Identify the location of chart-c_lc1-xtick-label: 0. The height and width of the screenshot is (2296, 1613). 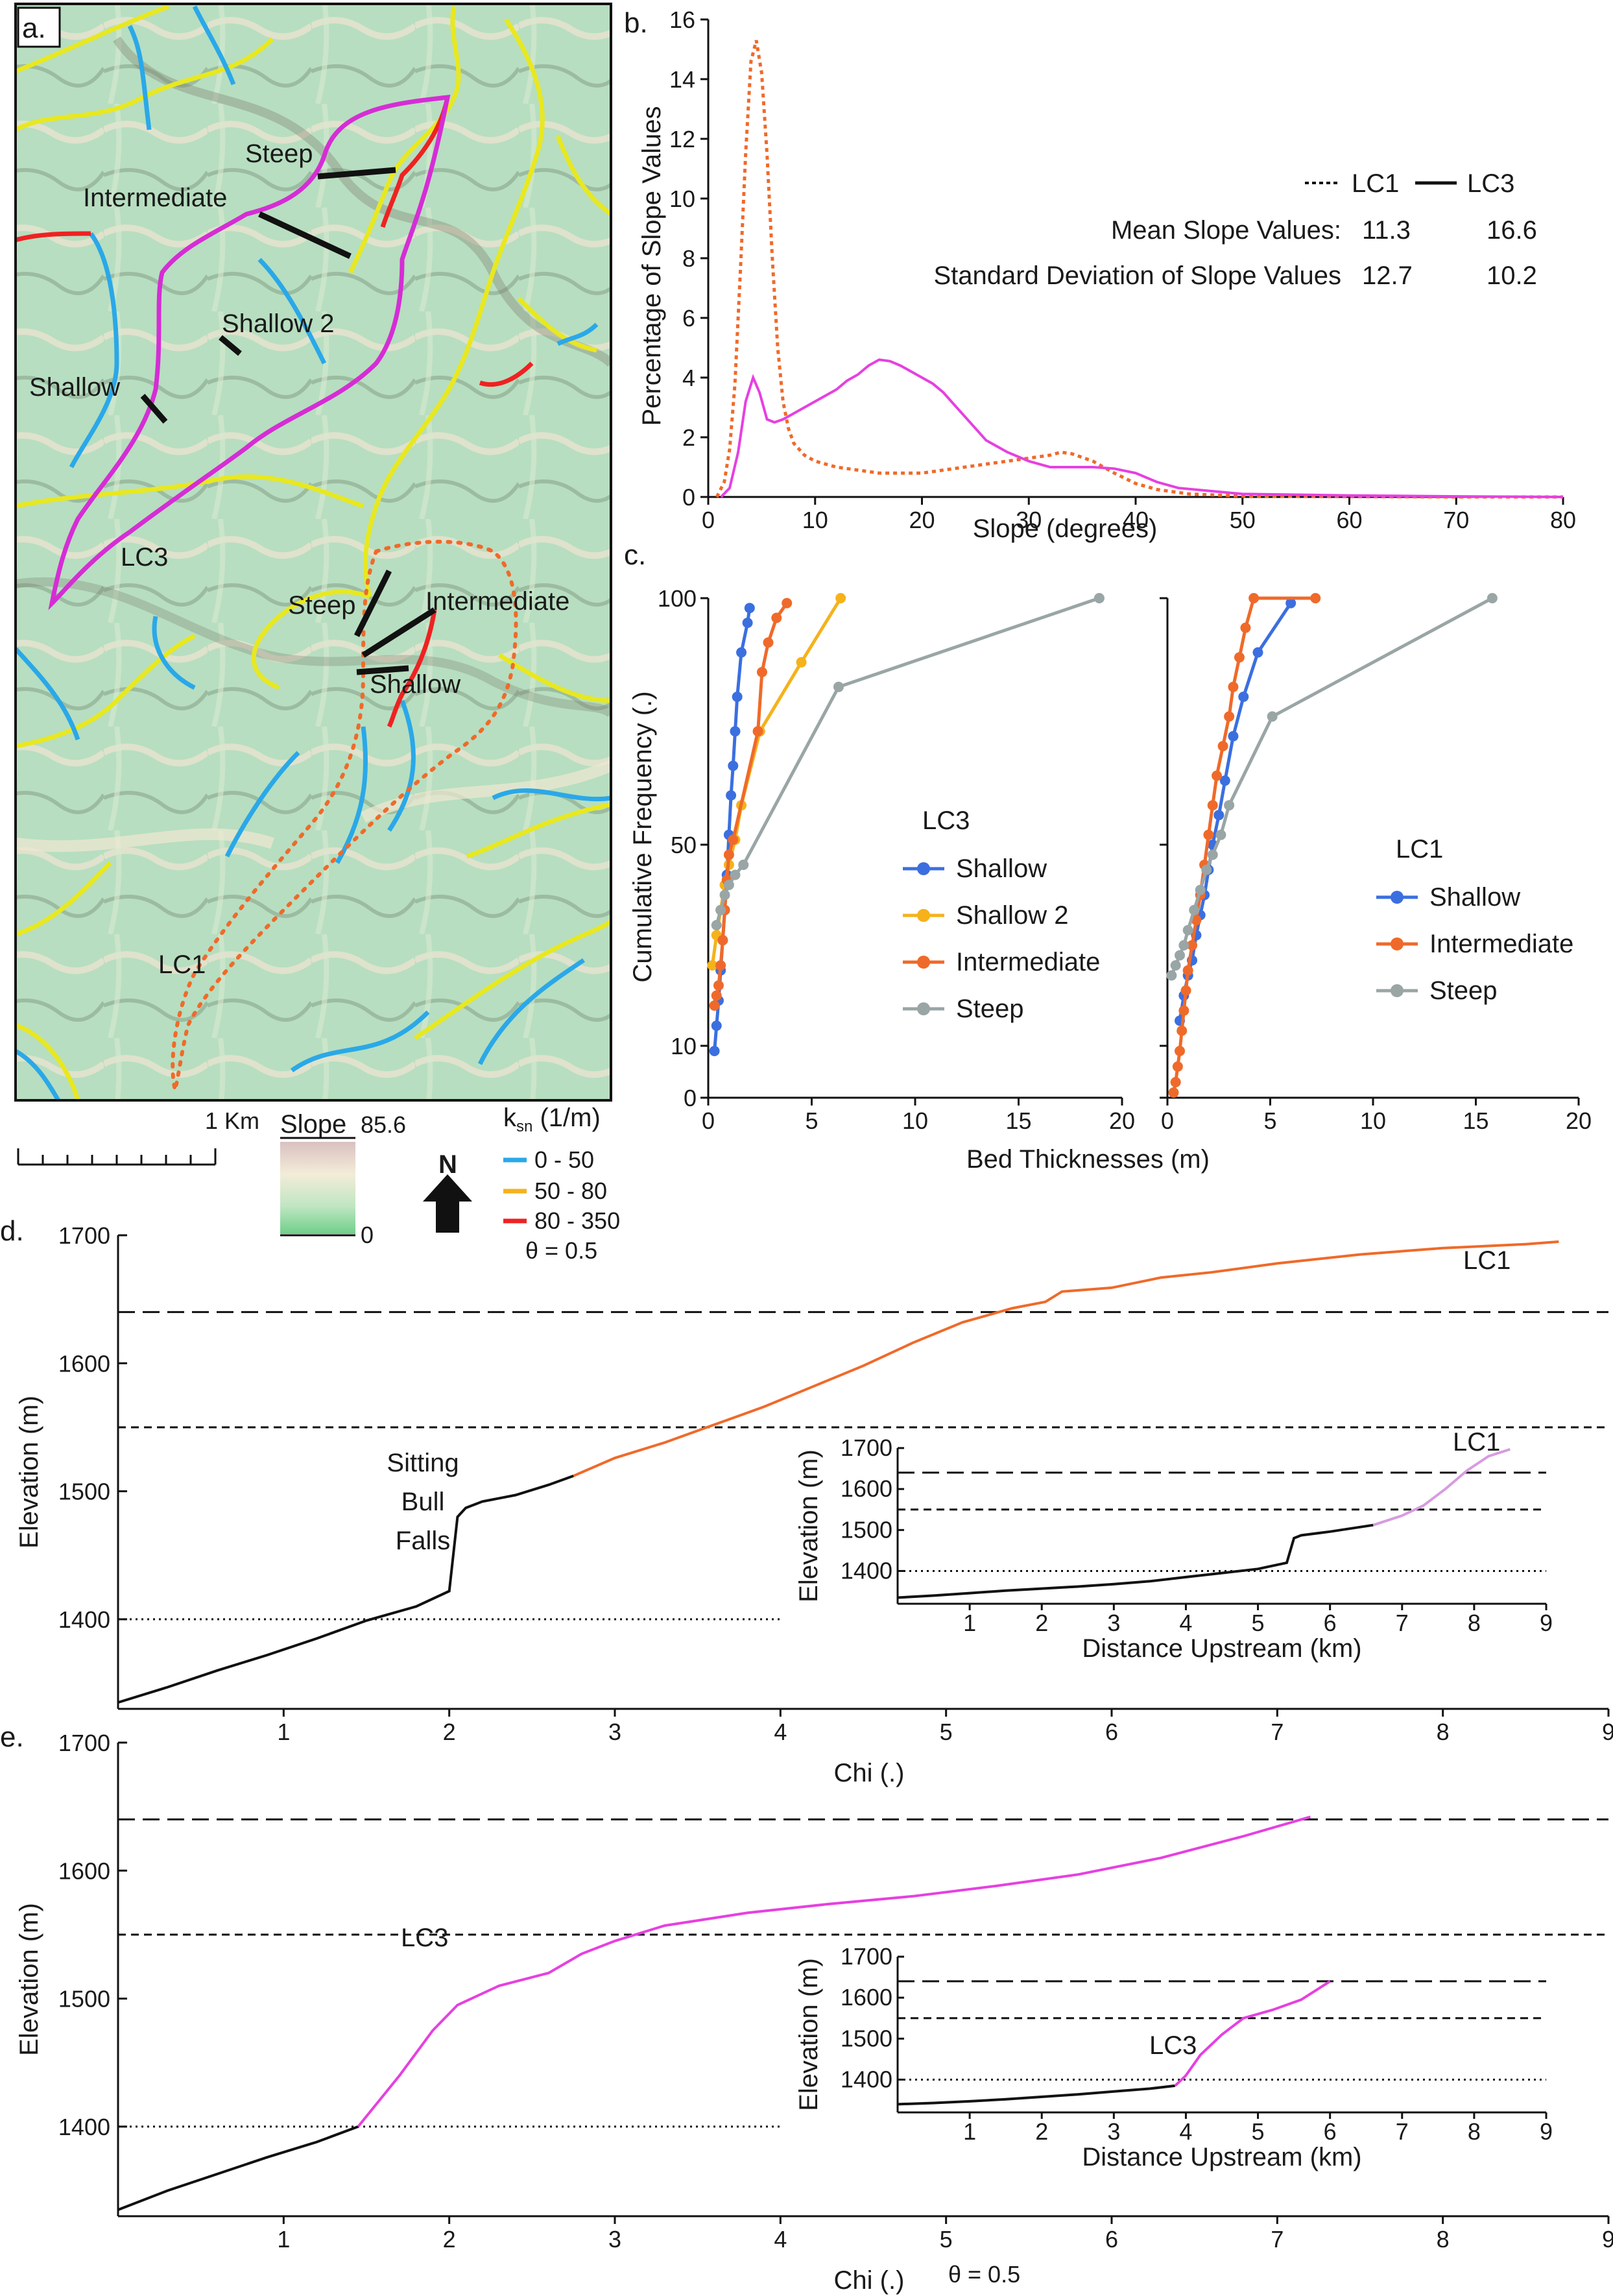
(1167, 1120).